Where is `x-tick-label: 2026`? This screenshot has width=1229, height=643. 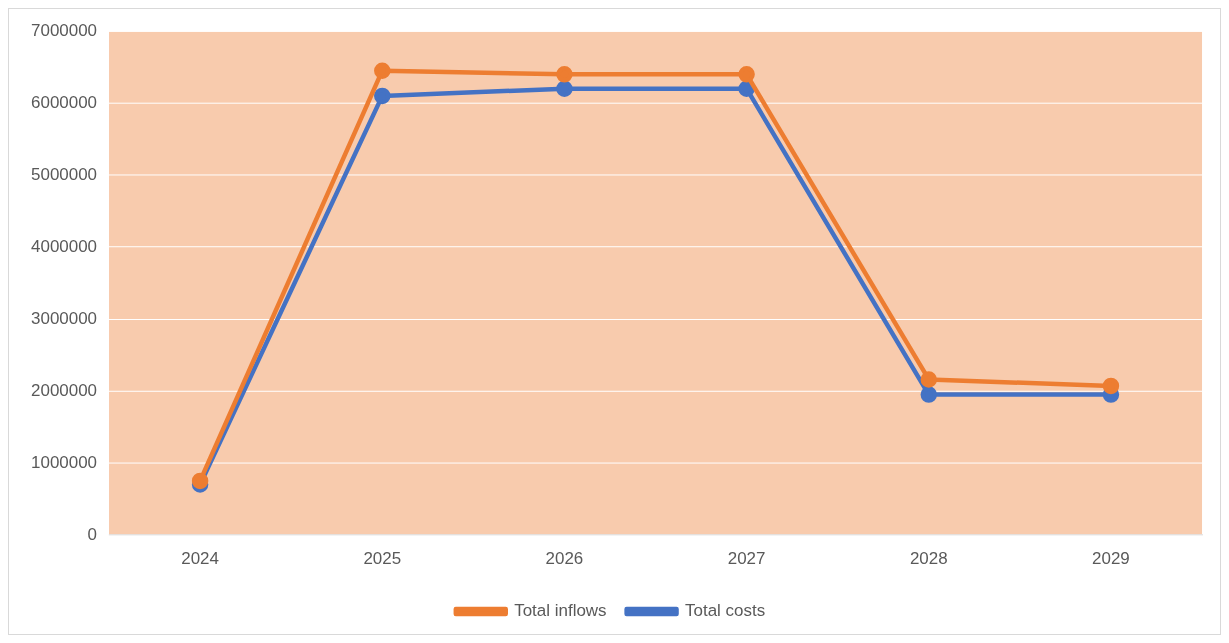 x-tick-label: 2026 is located at coordinates (564, 558).